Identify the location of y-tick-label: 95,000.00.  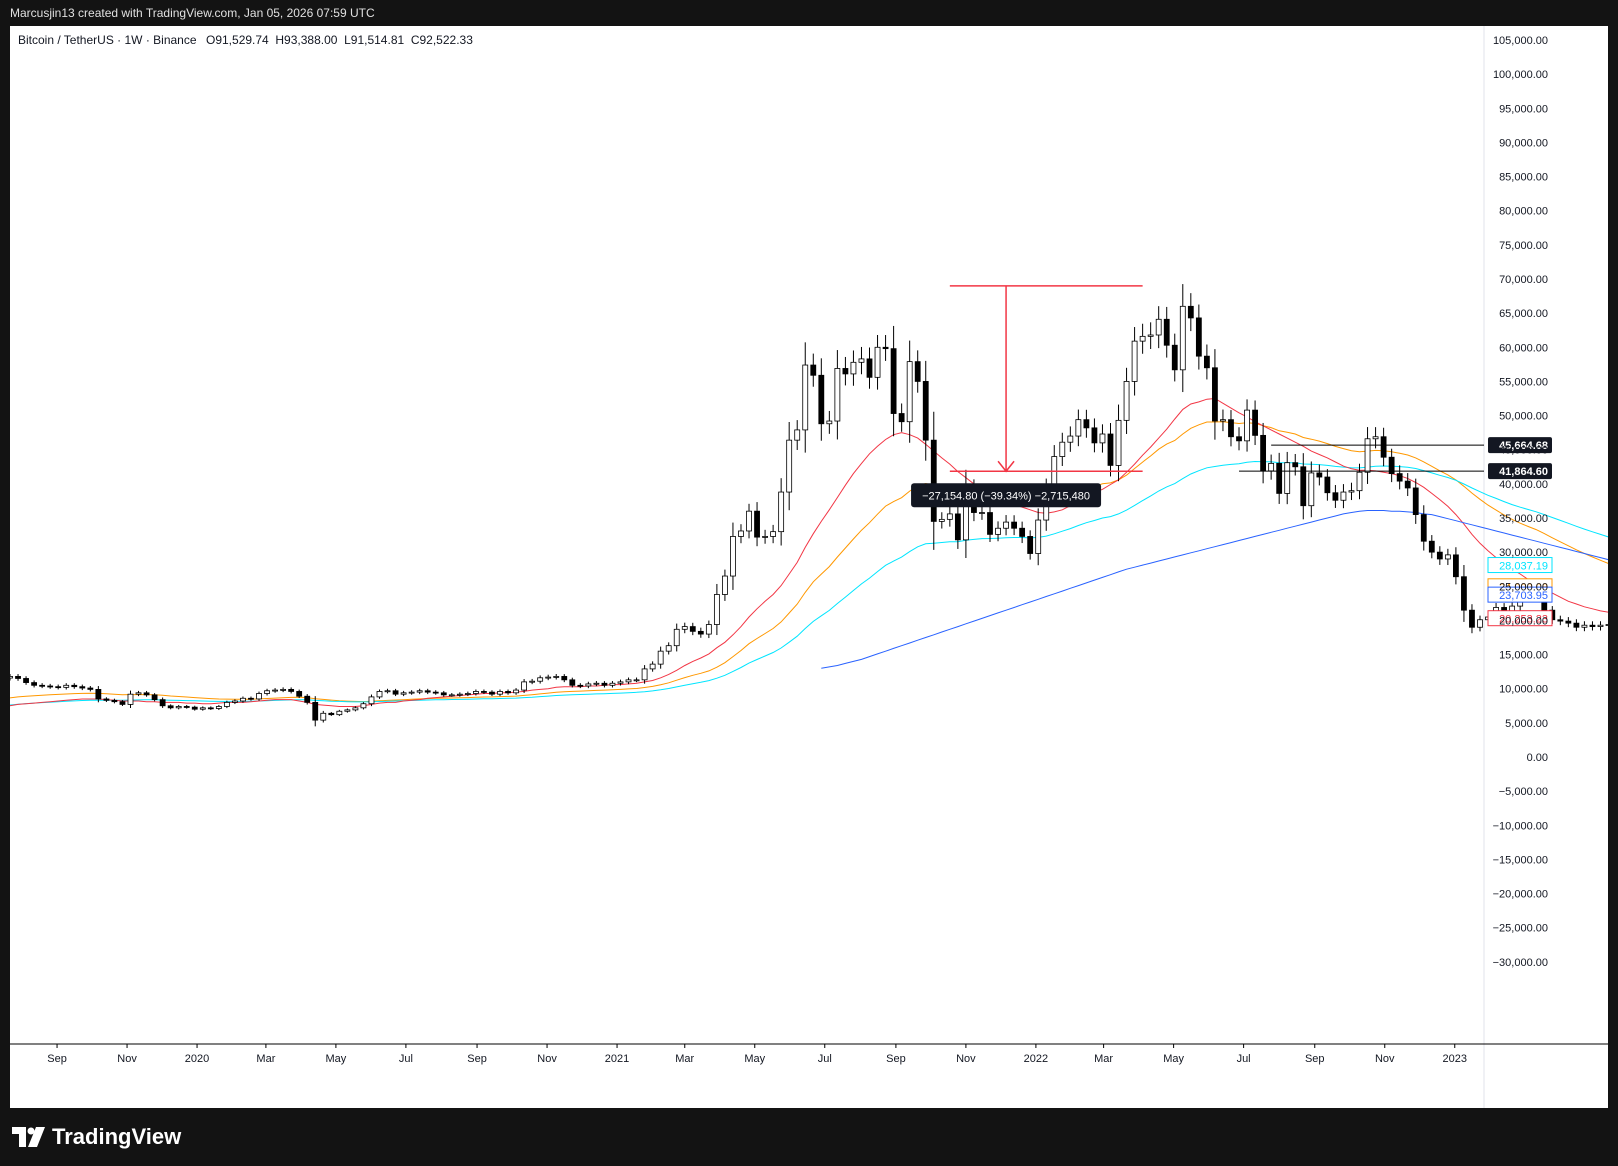
(1523, 109).